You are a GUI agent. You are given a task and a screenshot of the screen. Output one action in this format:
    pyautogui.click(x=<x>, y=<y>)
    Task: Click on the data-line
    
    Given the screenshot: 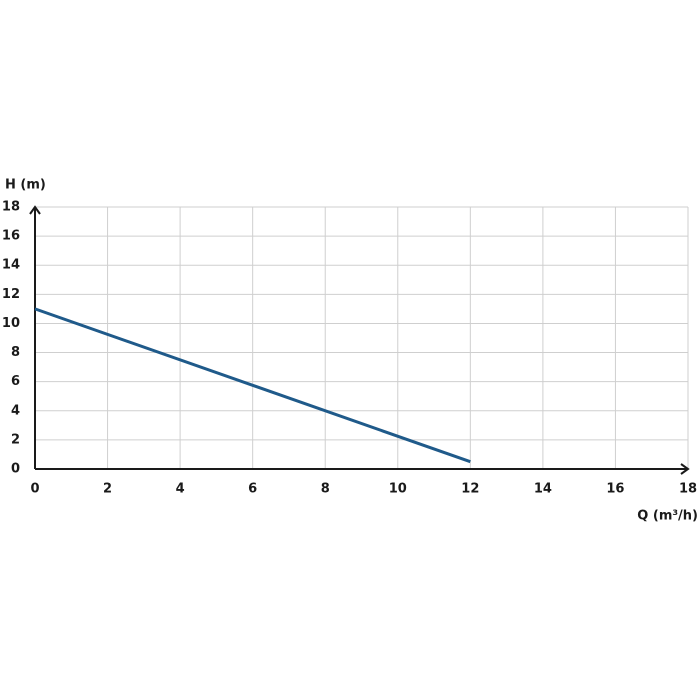 What is the action you would take?
    pyautogui.click(x=252, y=385)
    